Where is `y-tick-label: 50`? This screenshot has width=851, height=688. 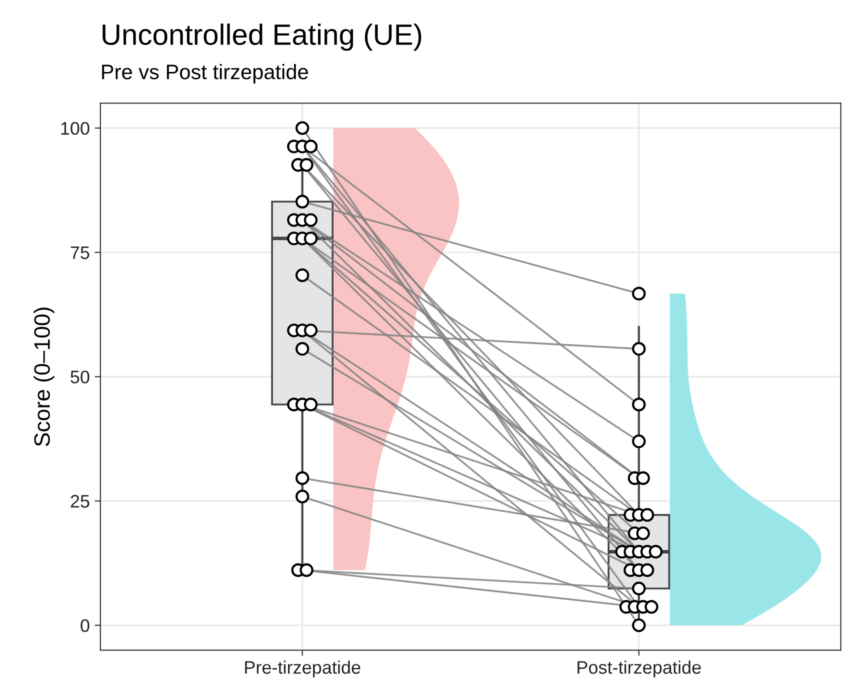 y-tick-label: 50 is located at coordinates (80, 377).